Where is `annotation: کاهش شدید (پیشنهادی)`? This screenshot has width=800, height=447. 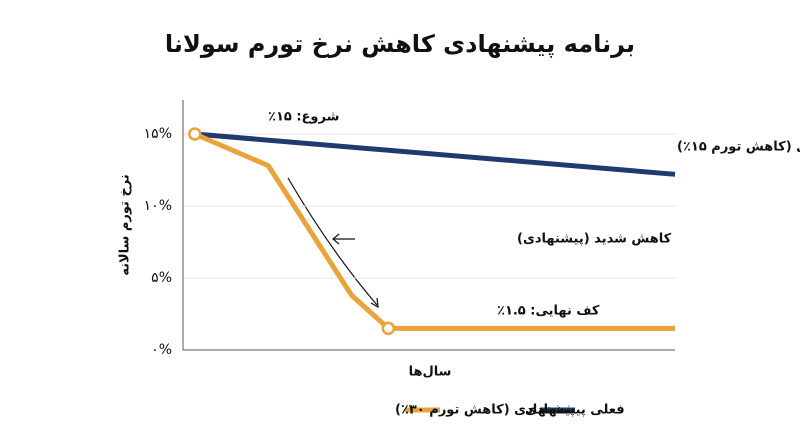 annotation: کاهش شدید (پیشنهادی) is located at coordinates (594, 239).